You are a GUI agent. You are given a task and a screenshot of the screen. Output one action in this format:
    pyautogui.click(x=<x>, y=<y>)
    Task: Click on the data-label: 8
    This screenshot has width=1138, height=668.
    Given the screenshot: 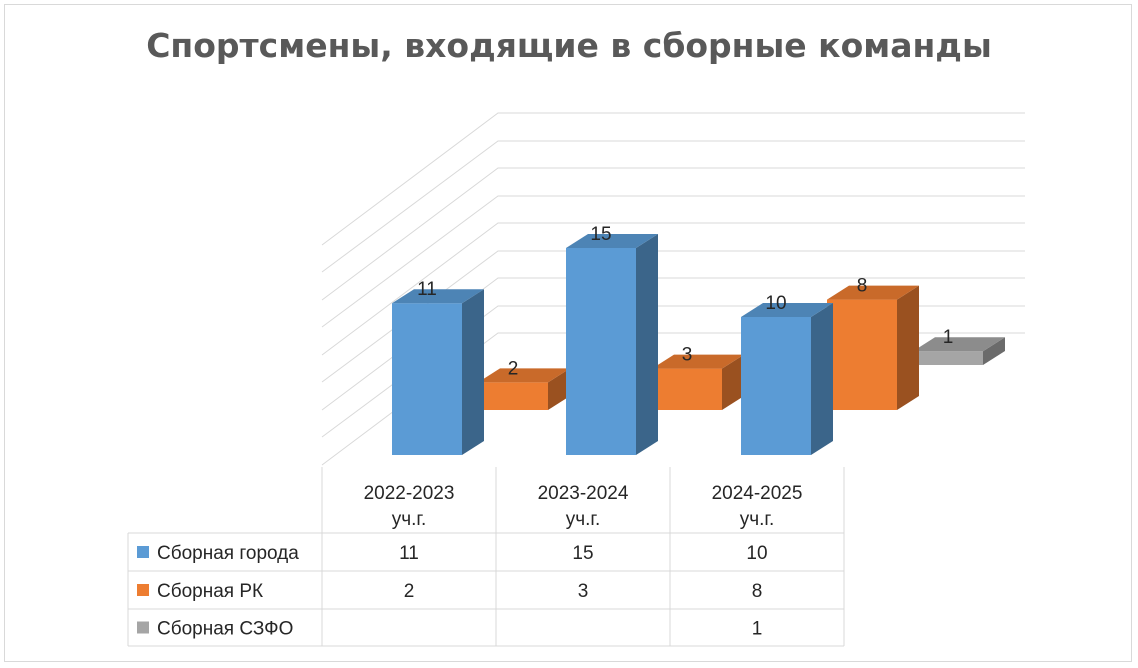 What is the action you would take?
    pyautogui.click(x=862, y=286)
    